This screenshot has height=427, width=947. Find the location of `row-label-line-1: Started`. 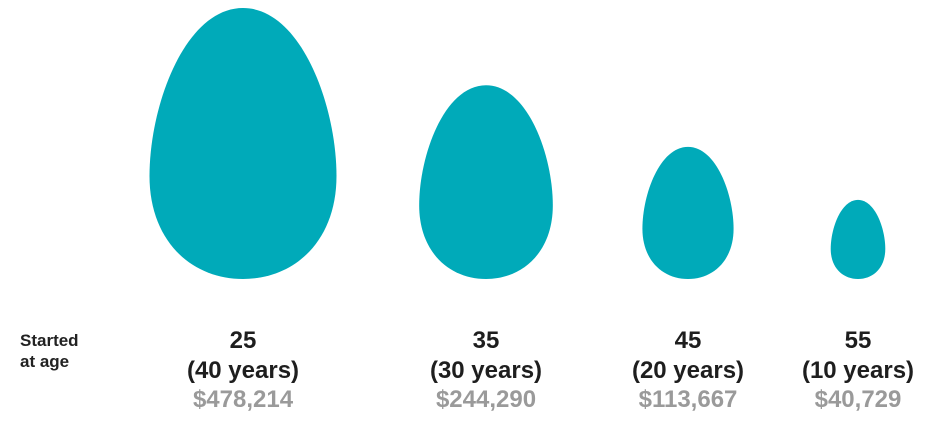

row-label-line-1: Started is located at coordinates (49, 340).